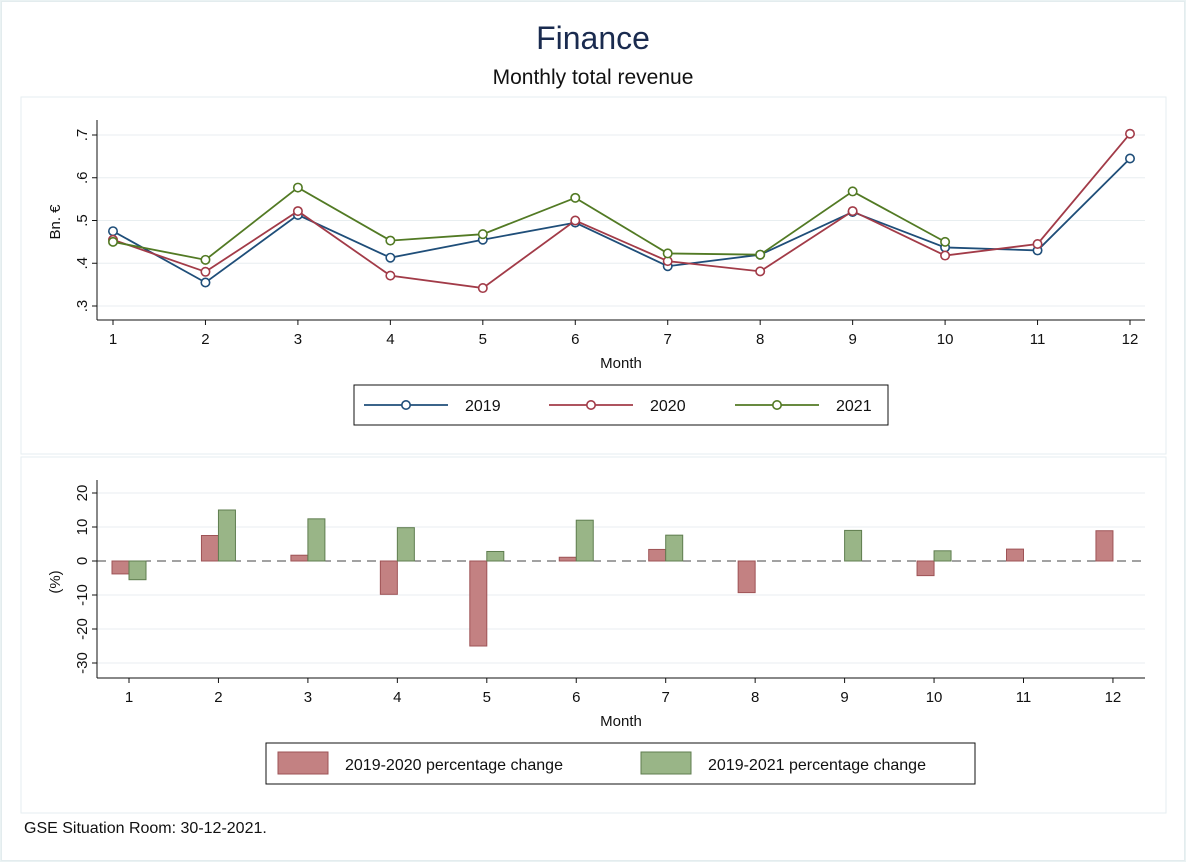 The image size is (1186, 862). I want to click on bar-x-tick-label: 10, so click(934, 697).